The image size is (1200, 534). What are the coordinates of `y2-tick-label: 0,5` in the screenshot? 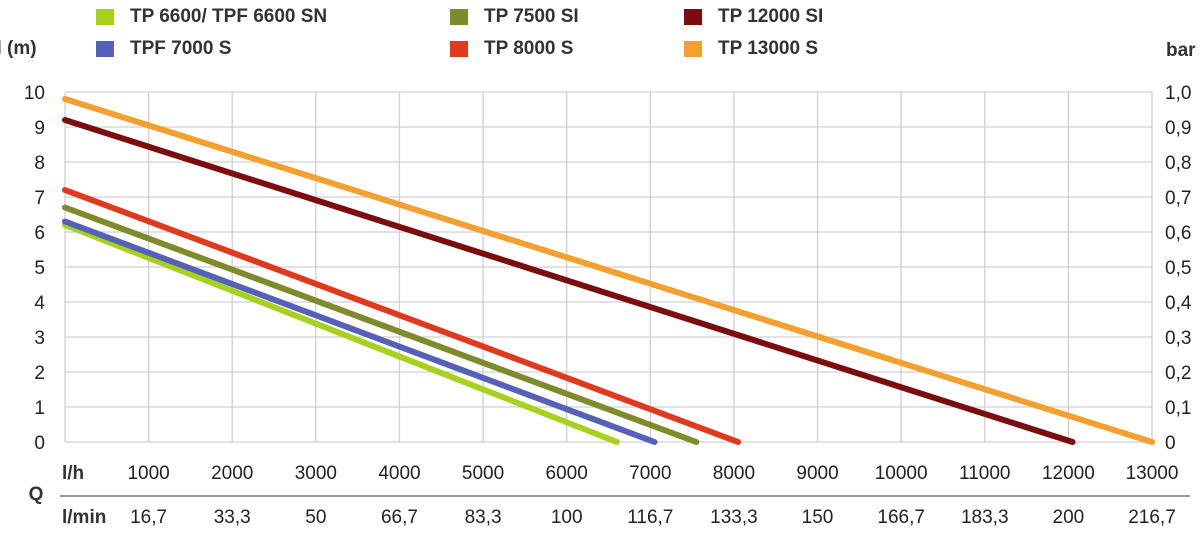 It's located at (1178, 268).